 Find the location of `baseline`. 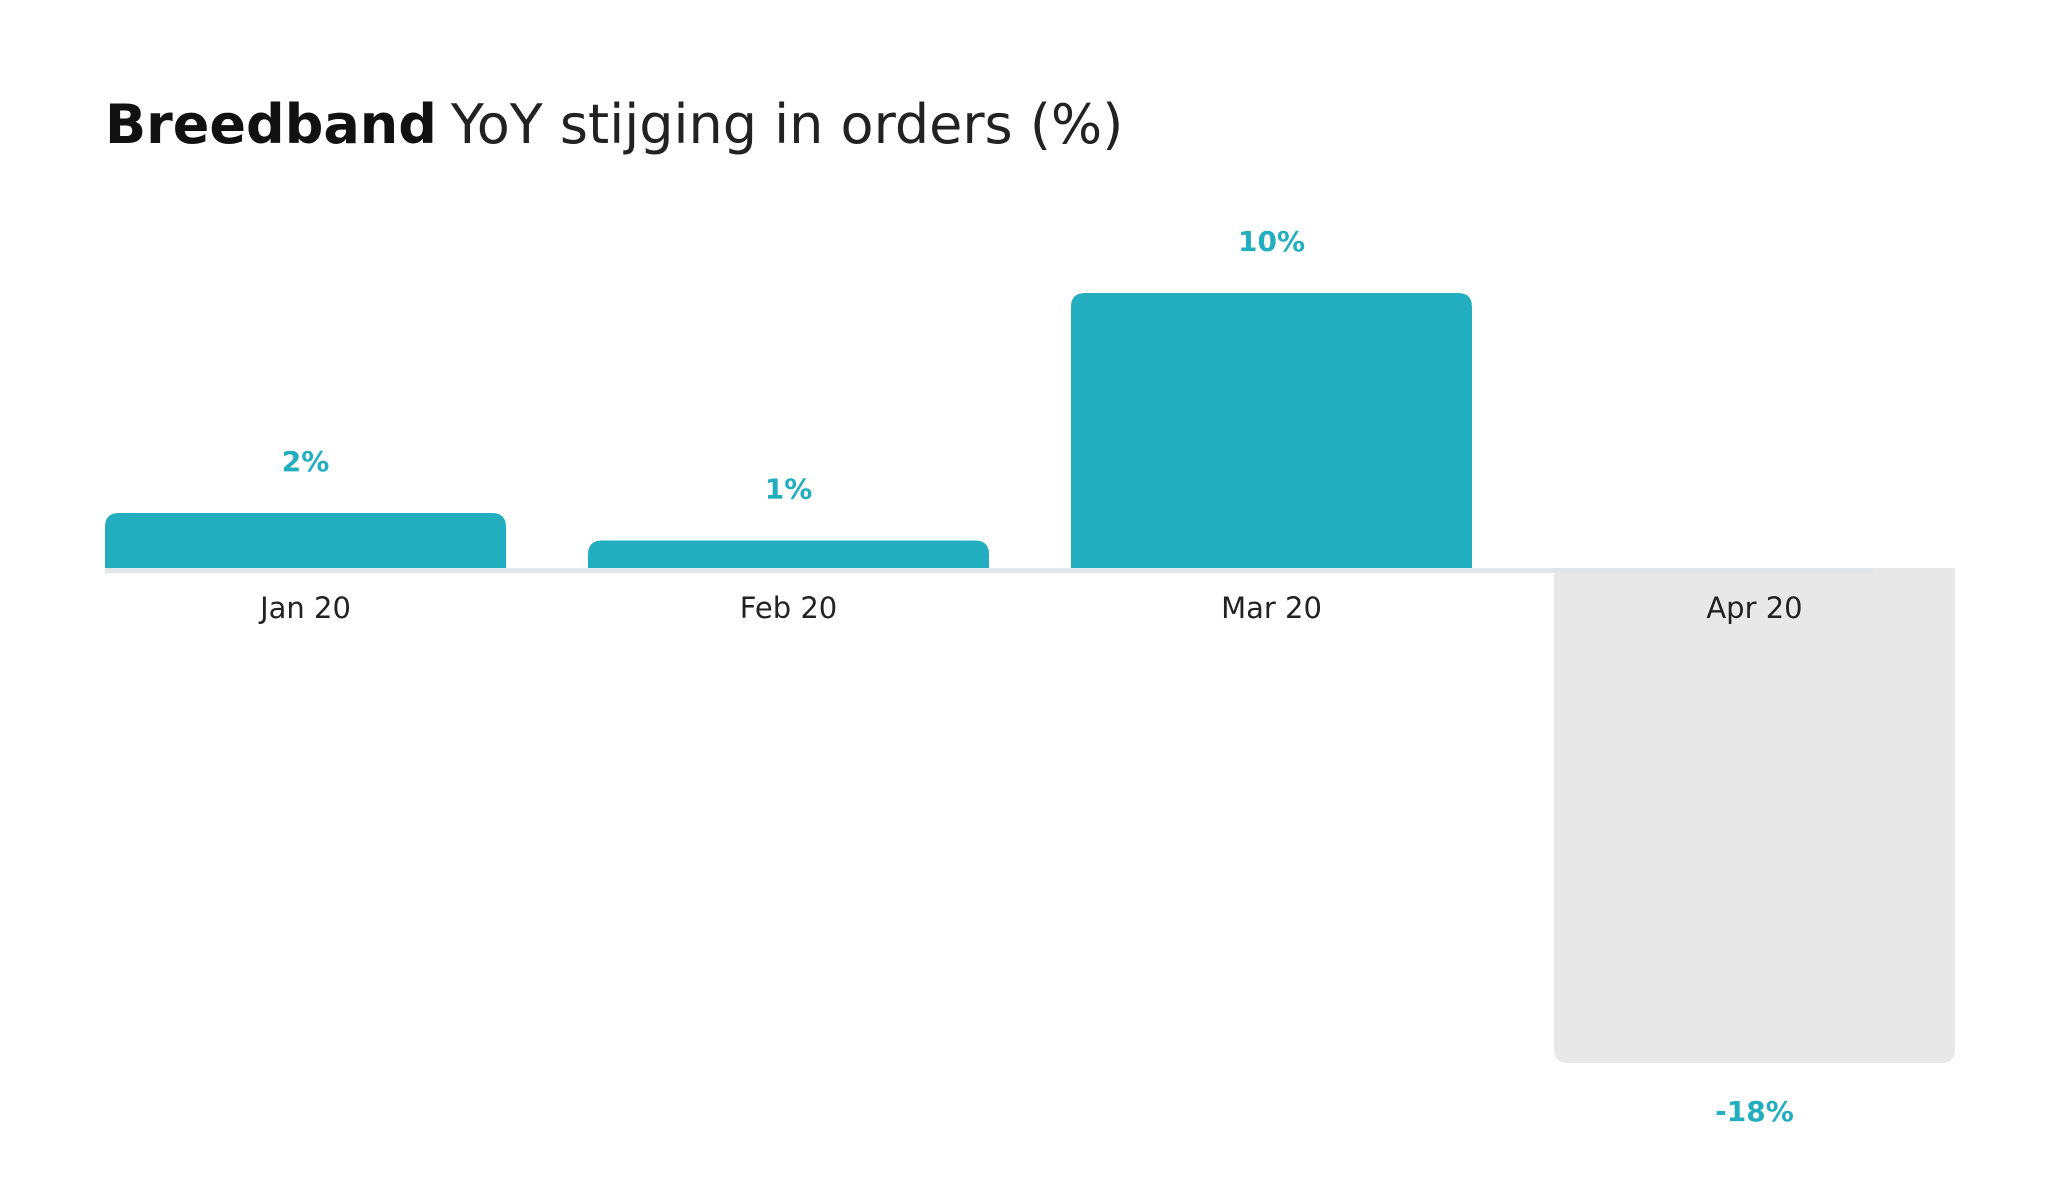

baseline is located at coordinates (989, 570).